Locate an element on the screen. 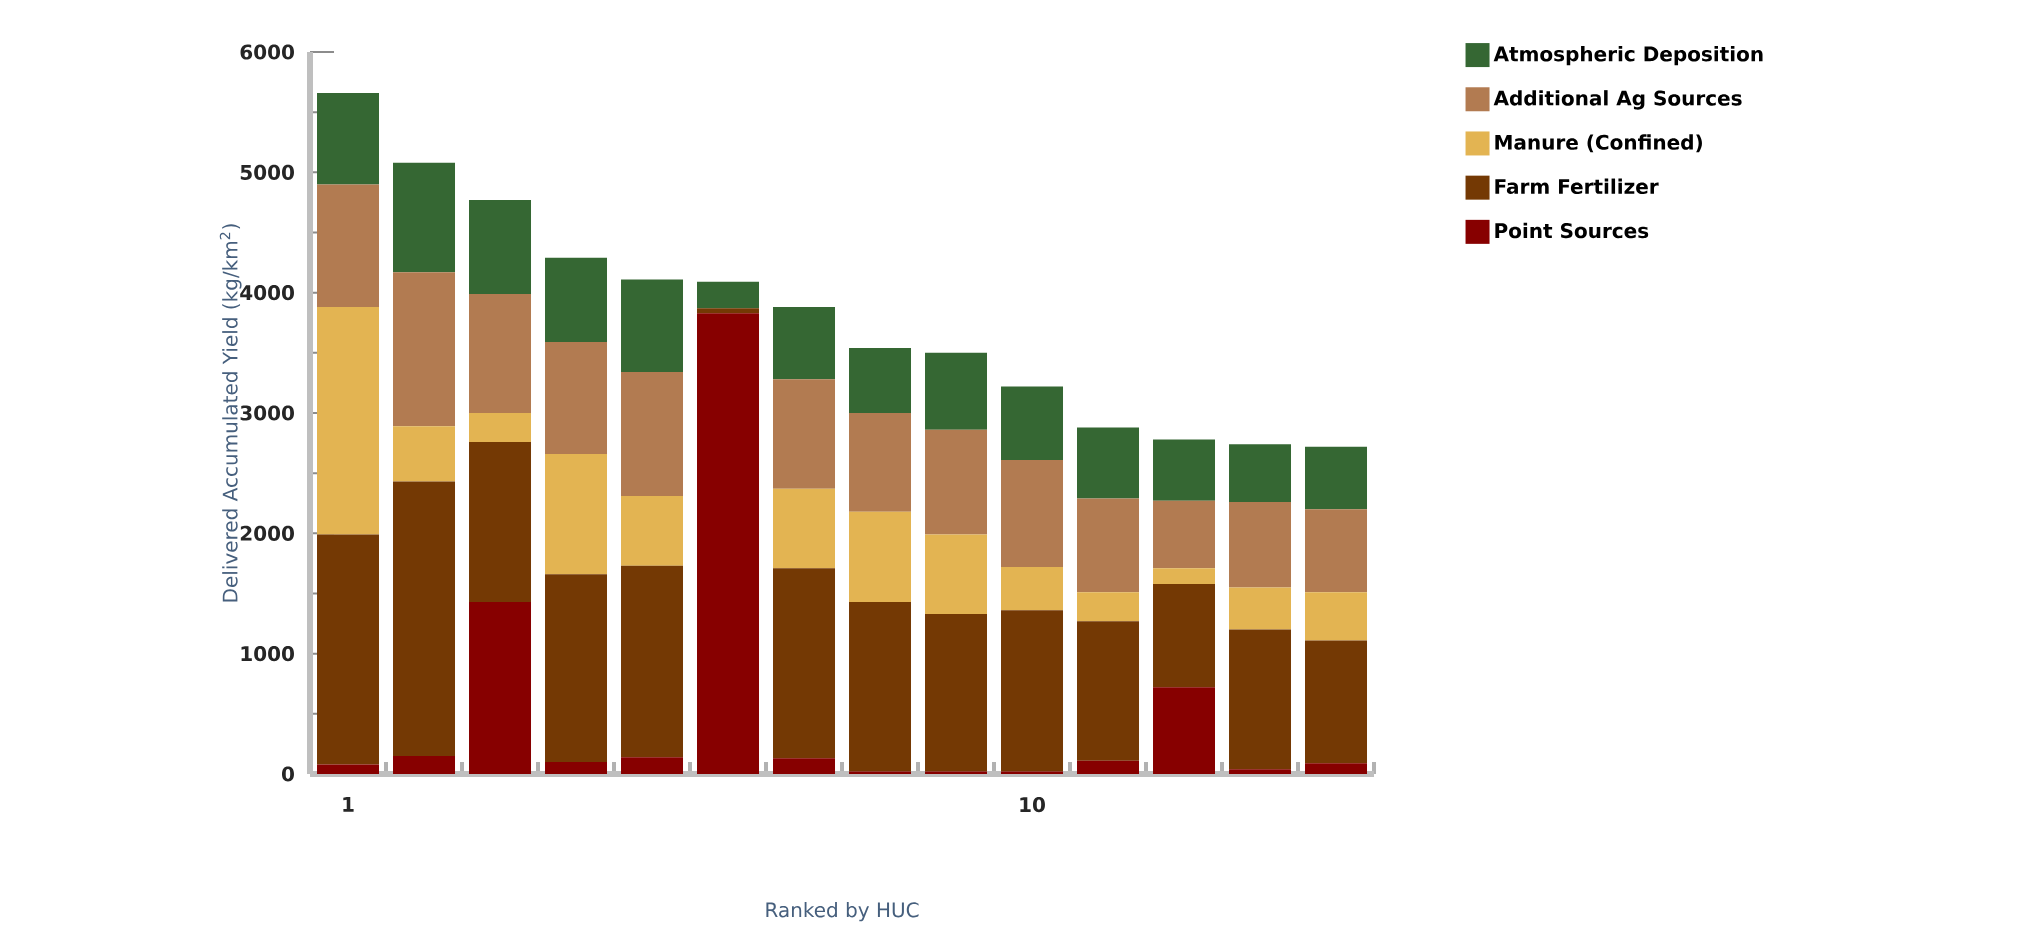 This screenshot has height=950, width=2024. legend-label: Atmospheric Deposition is located at coordinates (1628, 55).